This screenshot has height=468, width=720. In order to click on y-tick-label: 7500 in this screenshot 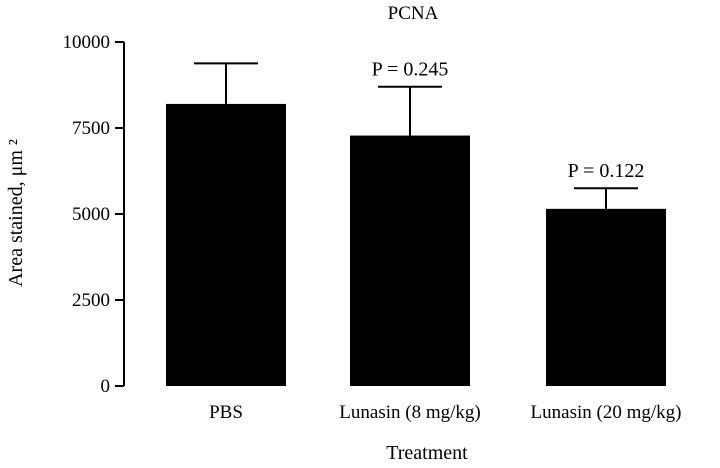, I will do `click(91, 128)`.